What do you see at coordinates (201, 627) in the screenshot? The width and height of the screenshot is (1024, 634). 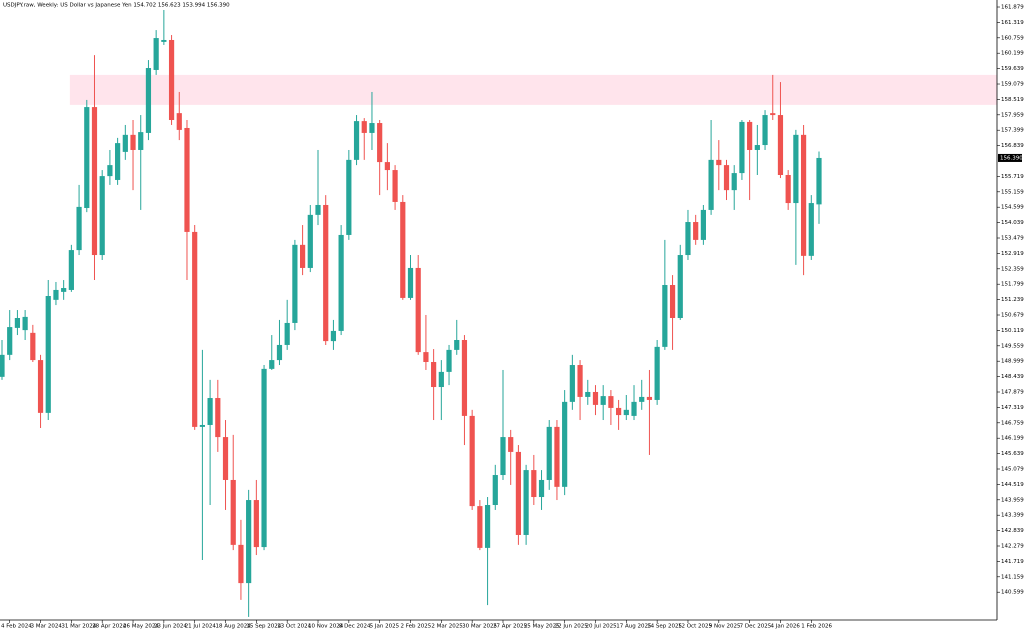 I see `x-tick-label: 21 Jul 2024` at bounding box center [201, 627].